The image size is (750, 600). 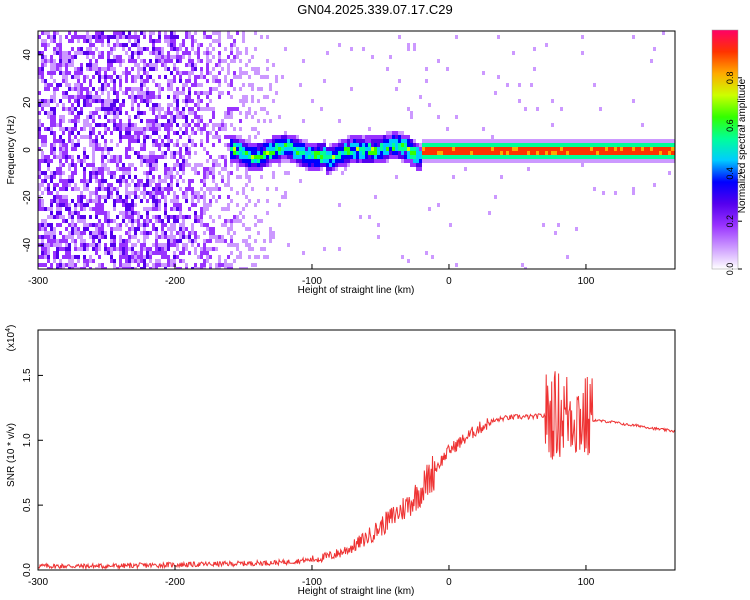 What do you see at coordinates (730, 173) in the screenshot?
I see `colorbar-tick-label-2: 0.4` at bounding box center [730, 173].